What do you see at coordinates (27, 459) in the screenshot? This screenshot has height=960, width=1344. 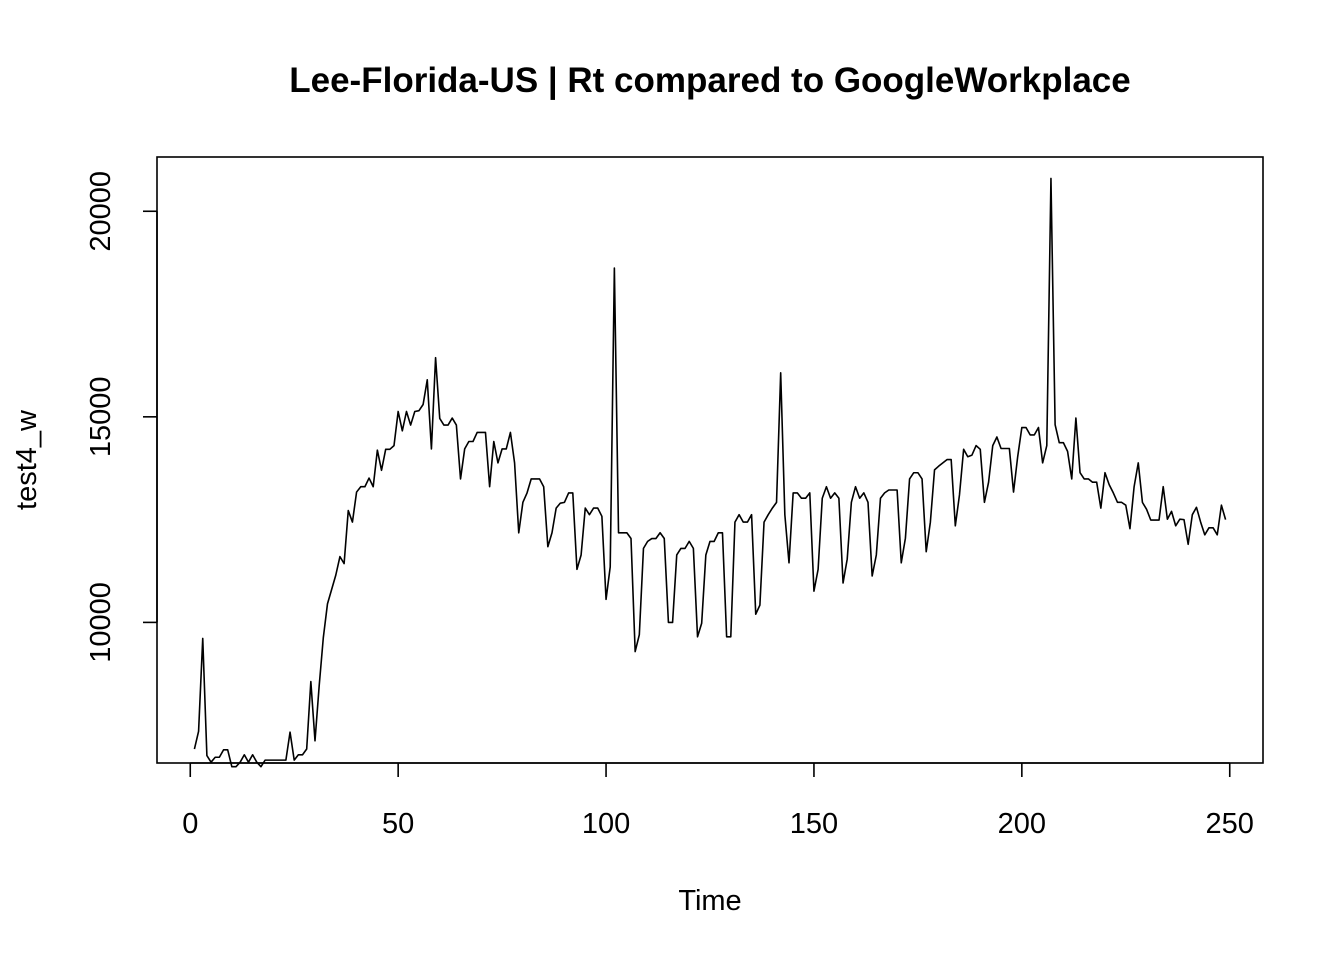 I see `y-axis-label: test4_w` at bounding box center [27, 459].